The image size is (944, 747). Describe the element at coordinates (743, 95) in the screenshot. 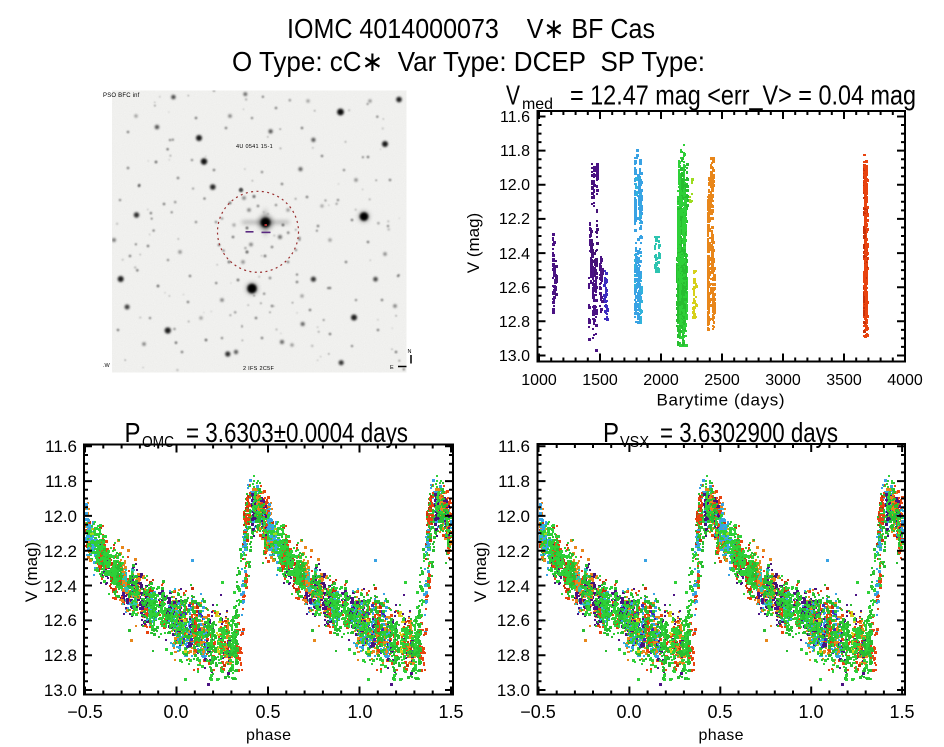

I see `svg-text: = 12.47 mag <err_V> = 0.04 mag` at that location.